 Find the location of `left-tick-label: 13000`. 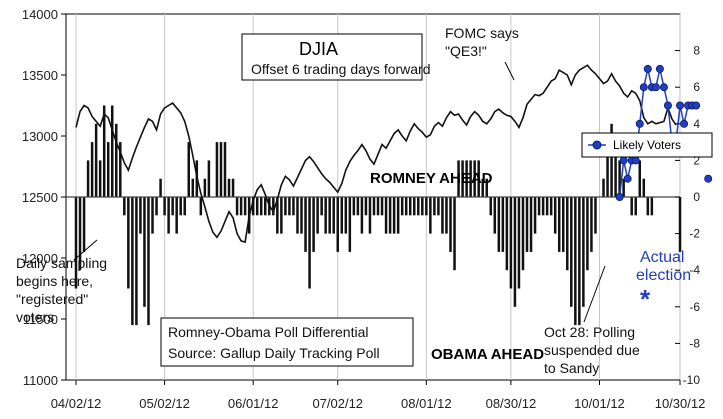

left-tick-label: 13000 is located at coordinates (40, 136).